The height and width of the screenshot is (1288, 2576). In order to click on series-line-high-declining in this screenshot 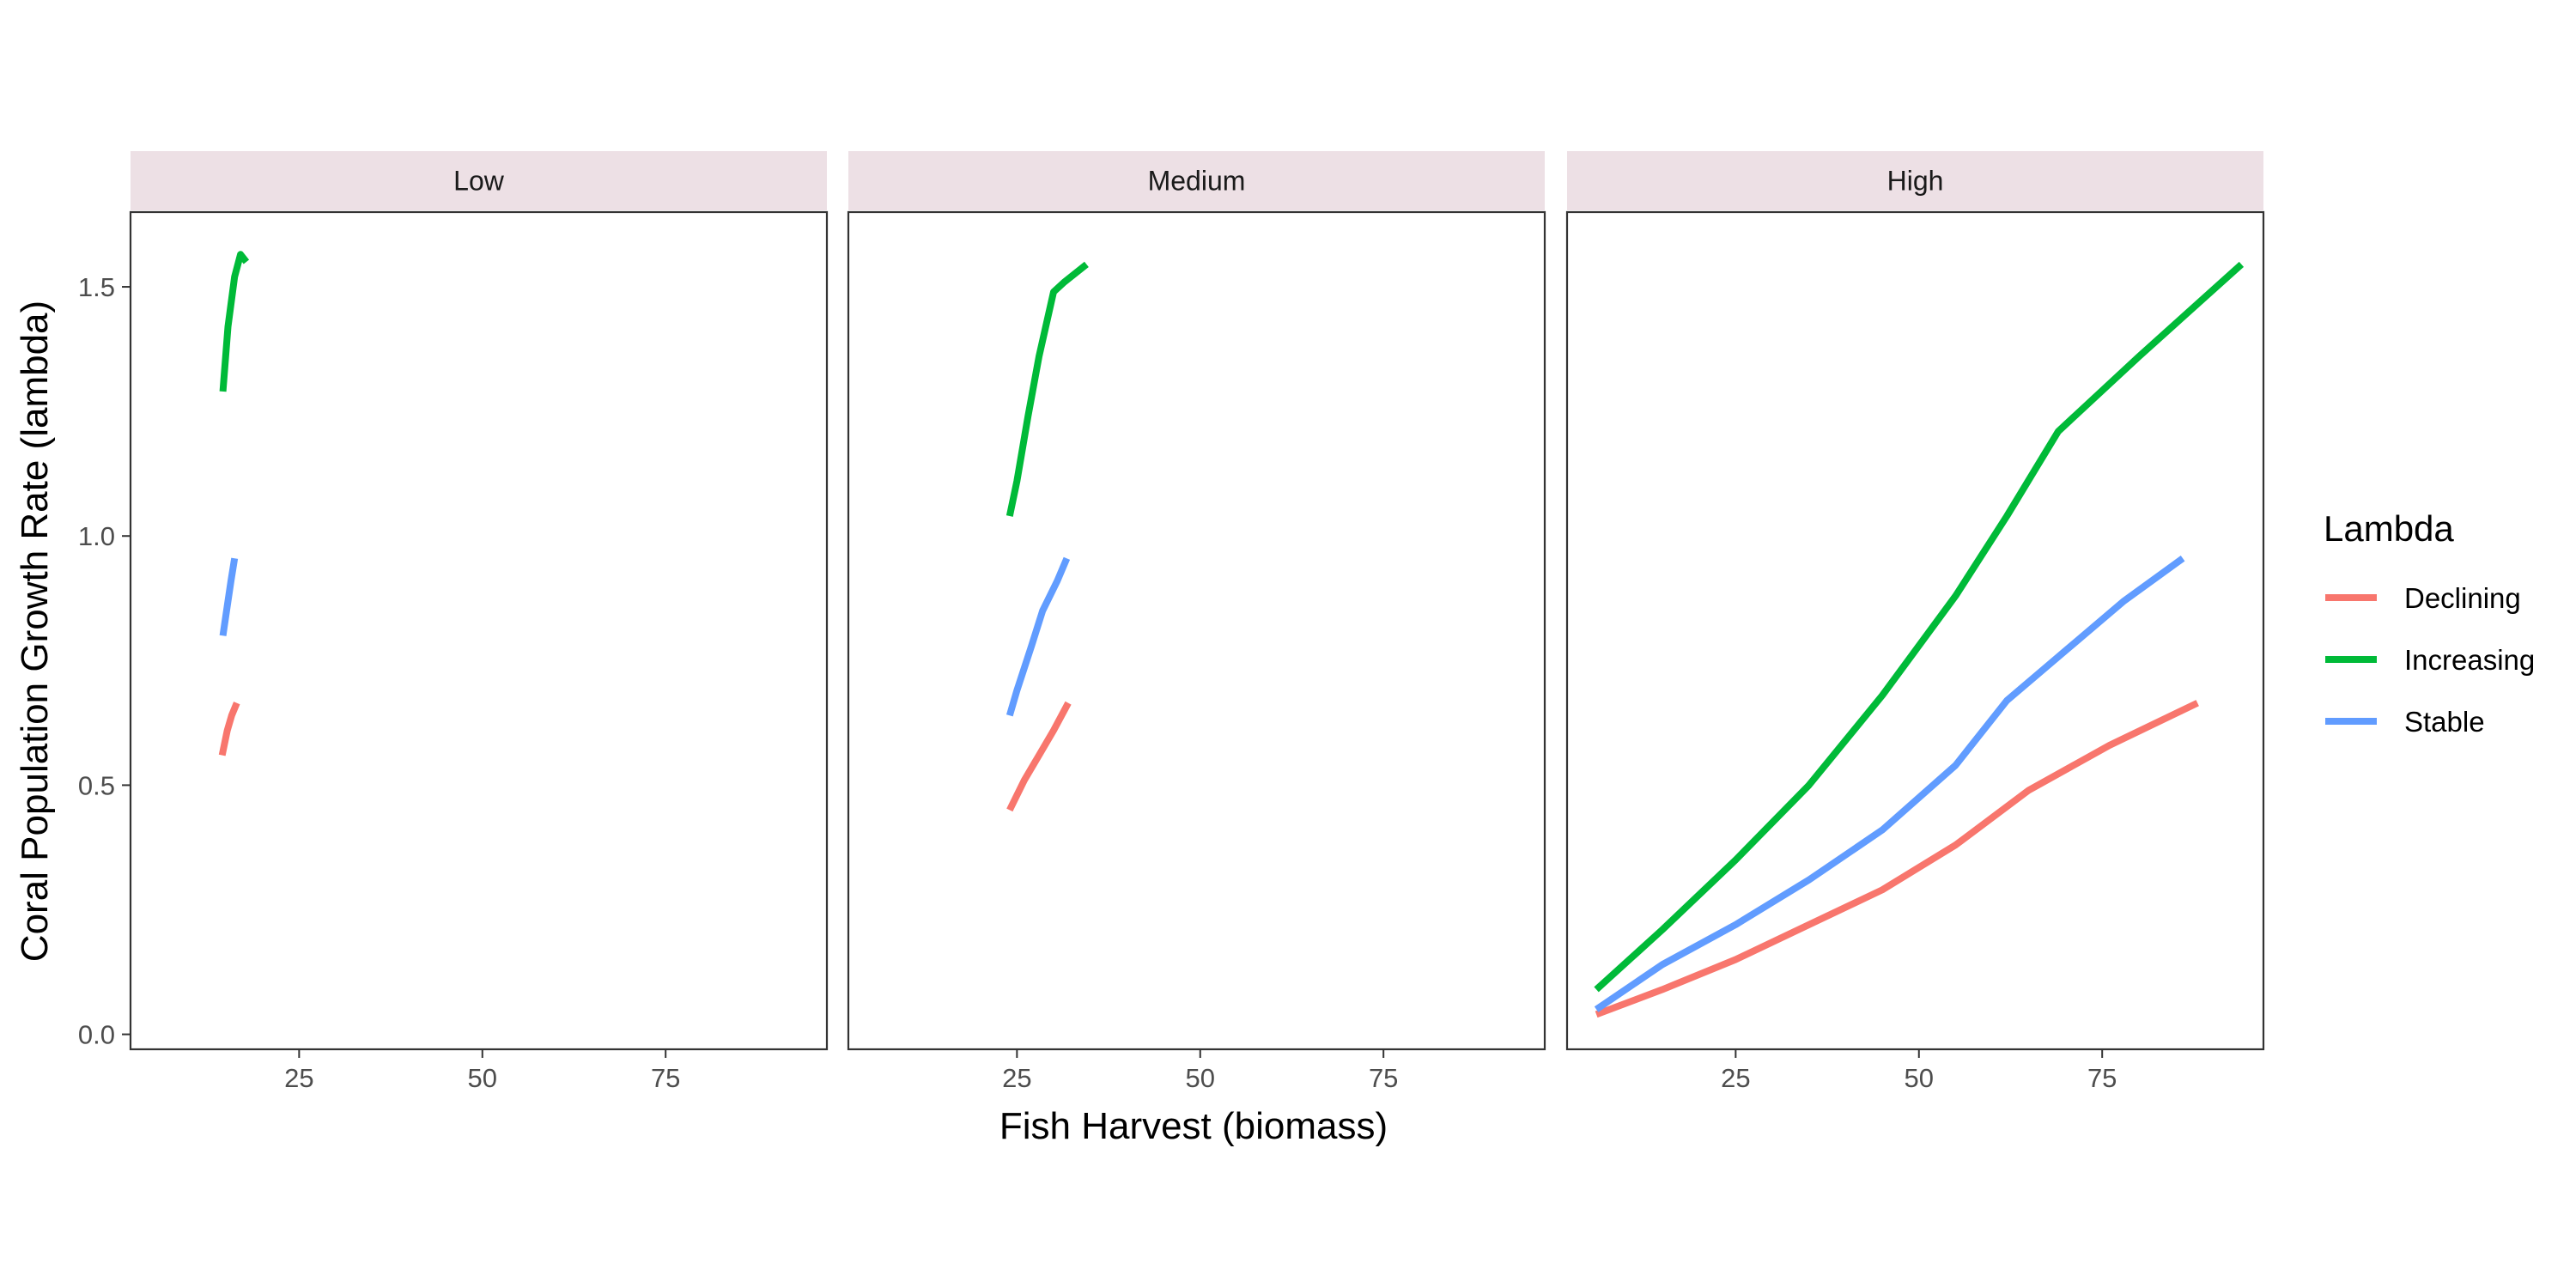, I will do `click(1897, 859)`.